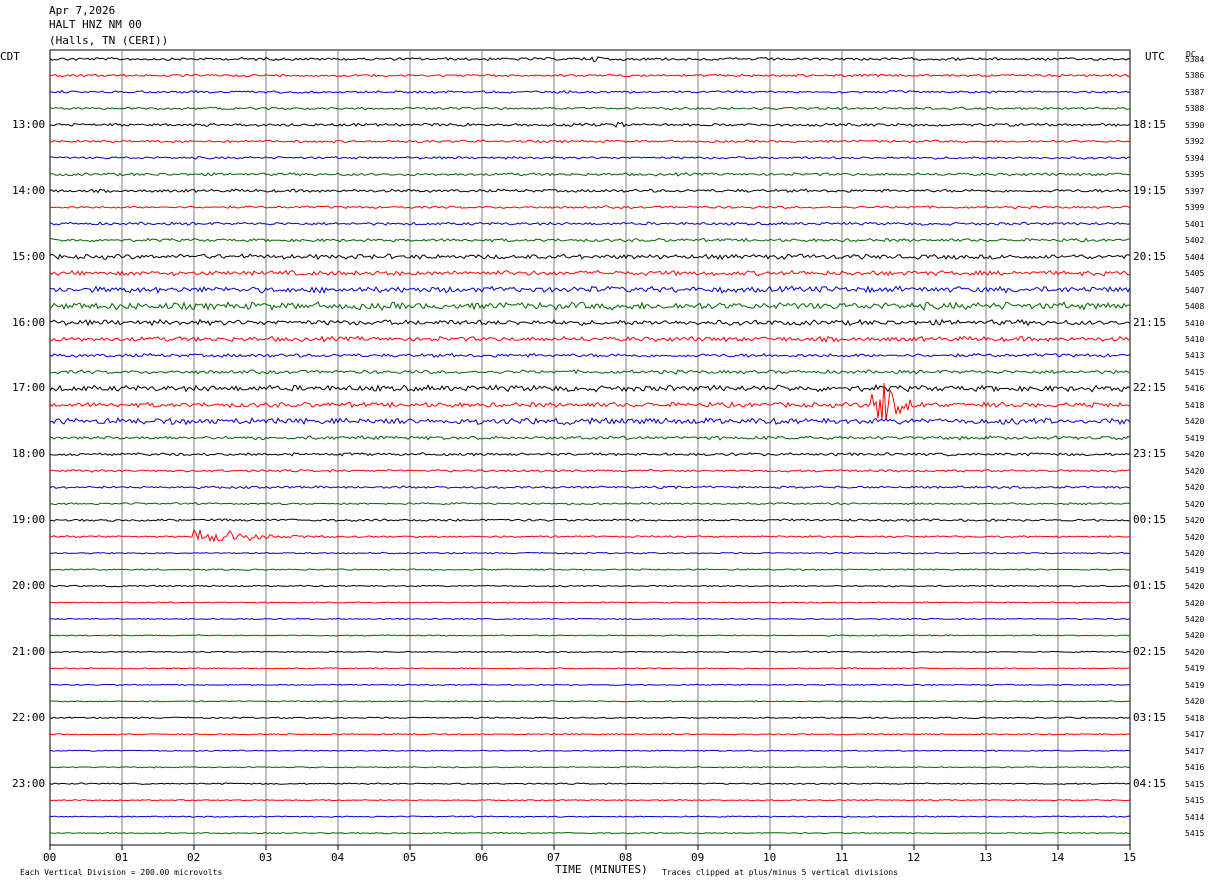 The image size is (1210, 886). Describe the element at coordinates (29, 454) in the screenshot. I see `cdt-hour-label: 18:00` at that location.